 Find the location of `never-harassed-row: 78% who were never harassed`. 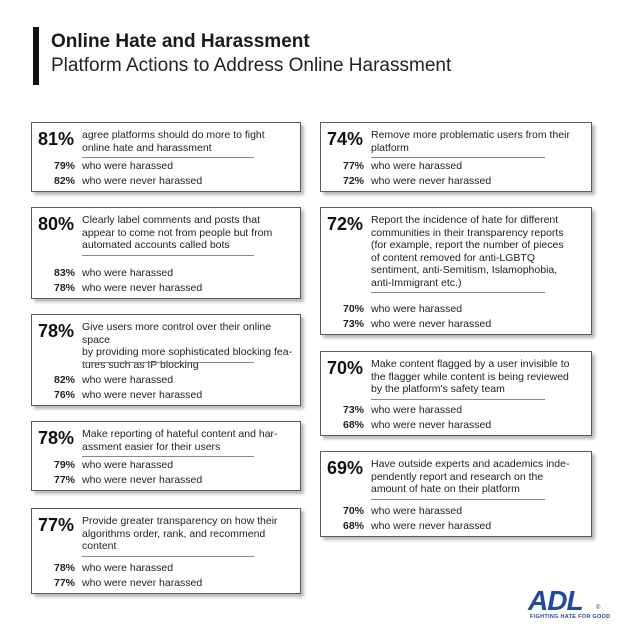

never-harassed-row: 78% who were never harassed is located at coordinates (128, 288).